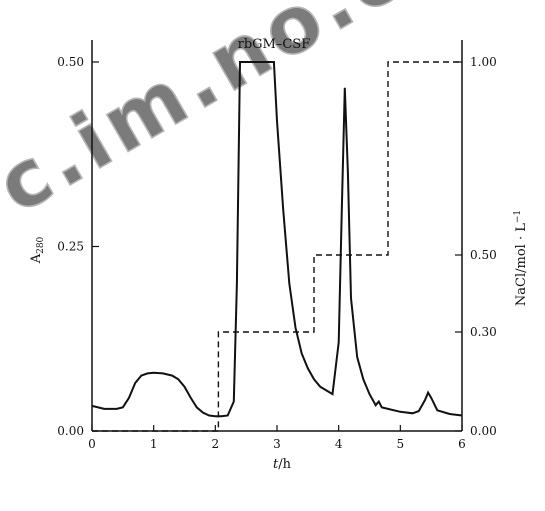  Describe the element at coordinates (483, 431) in the screenshot. I see `y-right-tick-label: 0.00` at that location.